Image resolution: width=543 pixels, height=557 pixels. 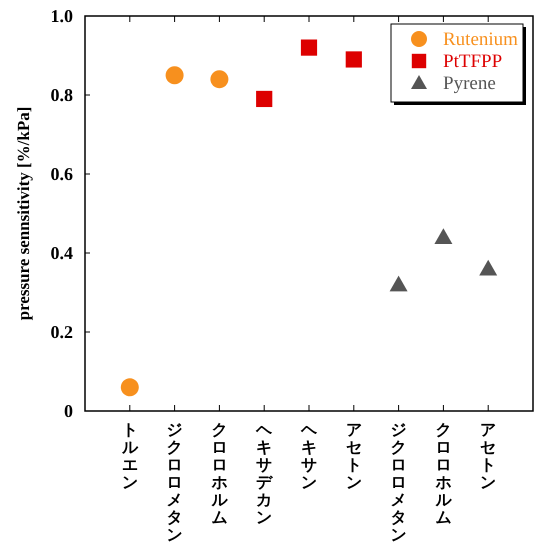 What do you see at coordinates (68, 411) in the screenshot?
I see `y-tick-label: 0` at bounding box center [68, 411].